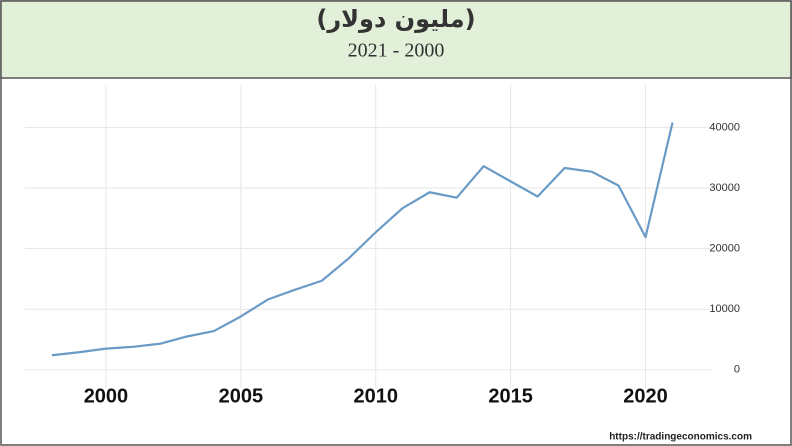 The image size is (792, 446). What do you see at coordinates (396, 51) in the screenshot?
I see `chart-subtitle: 2021 - 2000` at bounding box center [396, 51].